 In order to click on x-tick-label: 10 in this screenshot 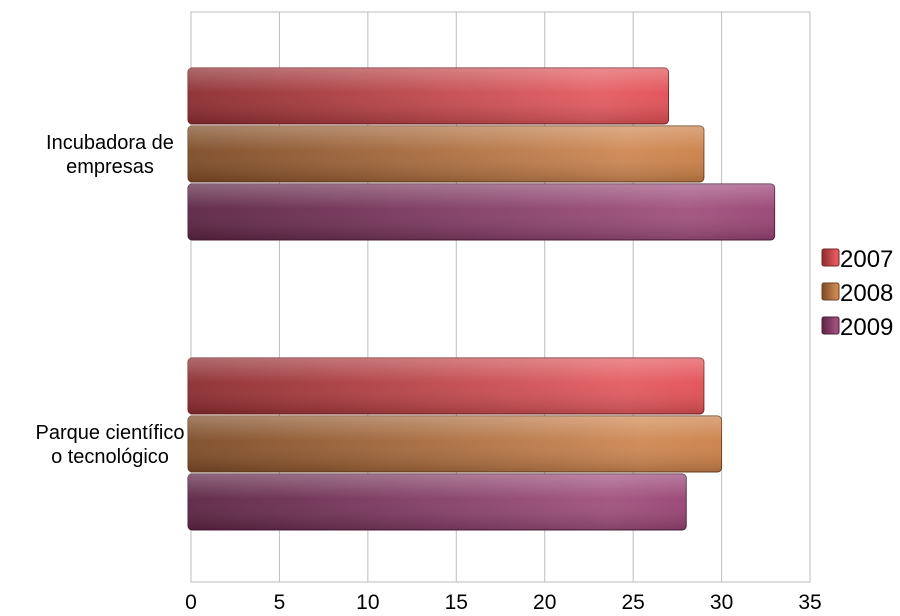, I will do `click(367, 602)`.